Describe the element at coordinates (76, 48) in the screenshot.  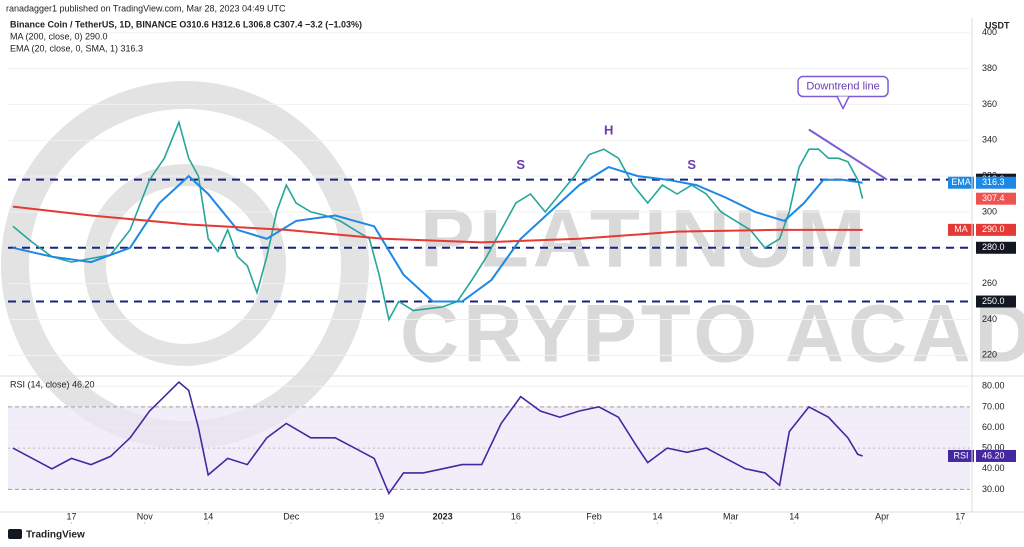
I see `ema-legend: EMA (20, close, 0, SMA, 1) 316.3` at that location.